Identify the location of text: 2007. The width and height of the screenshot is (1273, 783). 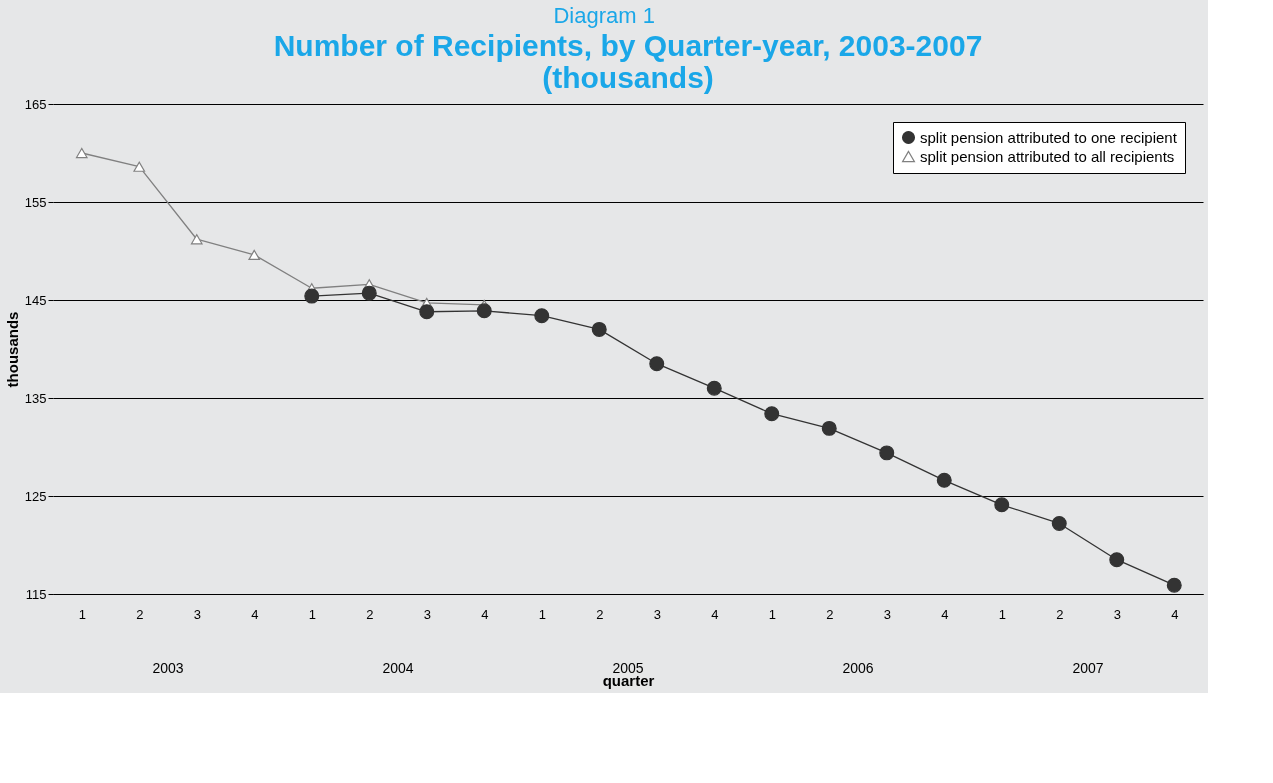
(1088, 668).